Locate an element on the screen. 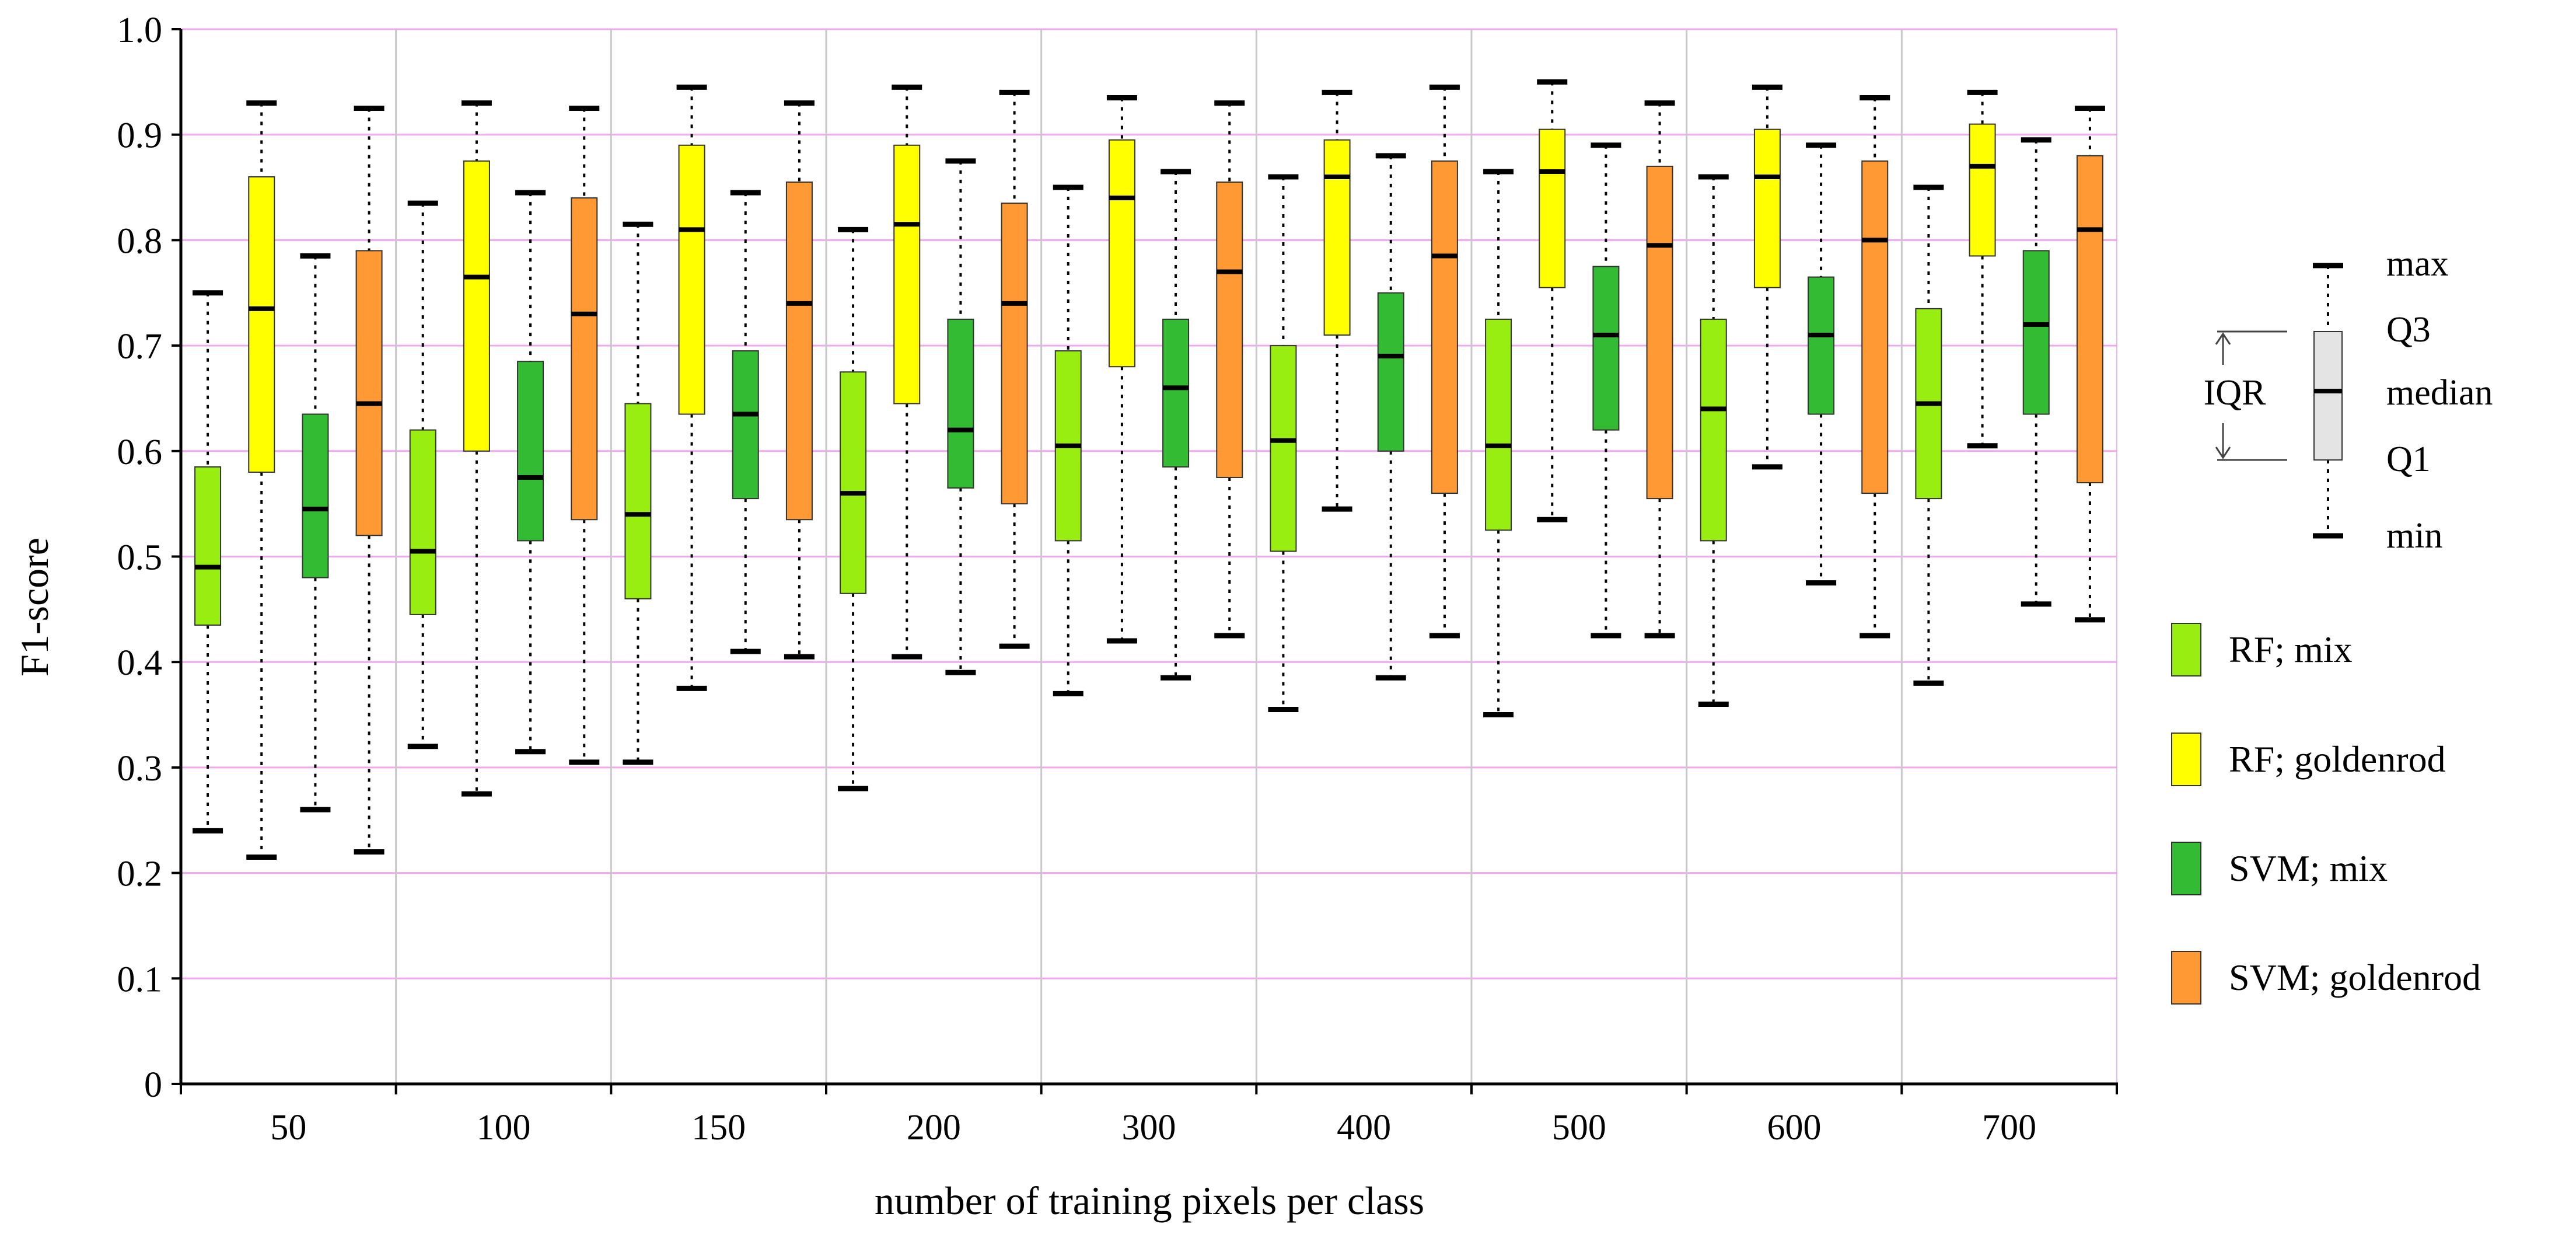  x-tick-label-600: 600 is located at coordinates (1794, 1128).